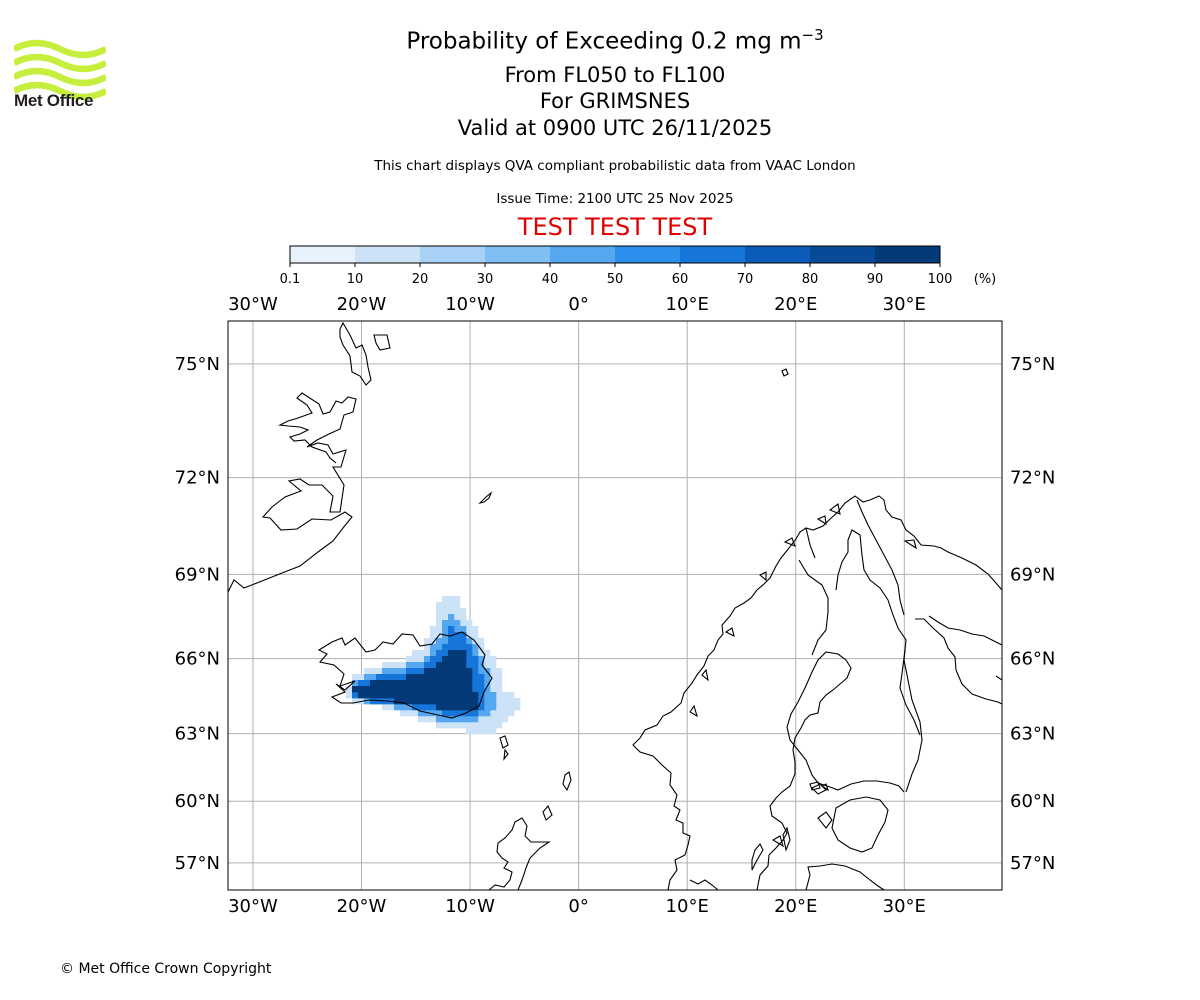 This screenshot has height=1000, width=1200. What do you see at coordinates (786, 839) in the screenshot?
I see `gotland-island` at bounding box center [786, 839].